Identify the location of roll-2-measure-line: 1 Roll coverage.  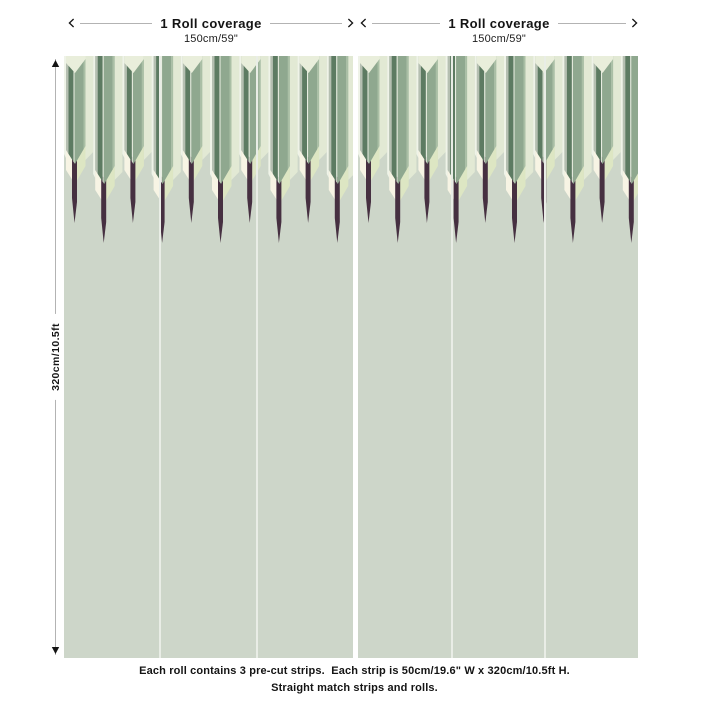
(499, 23).